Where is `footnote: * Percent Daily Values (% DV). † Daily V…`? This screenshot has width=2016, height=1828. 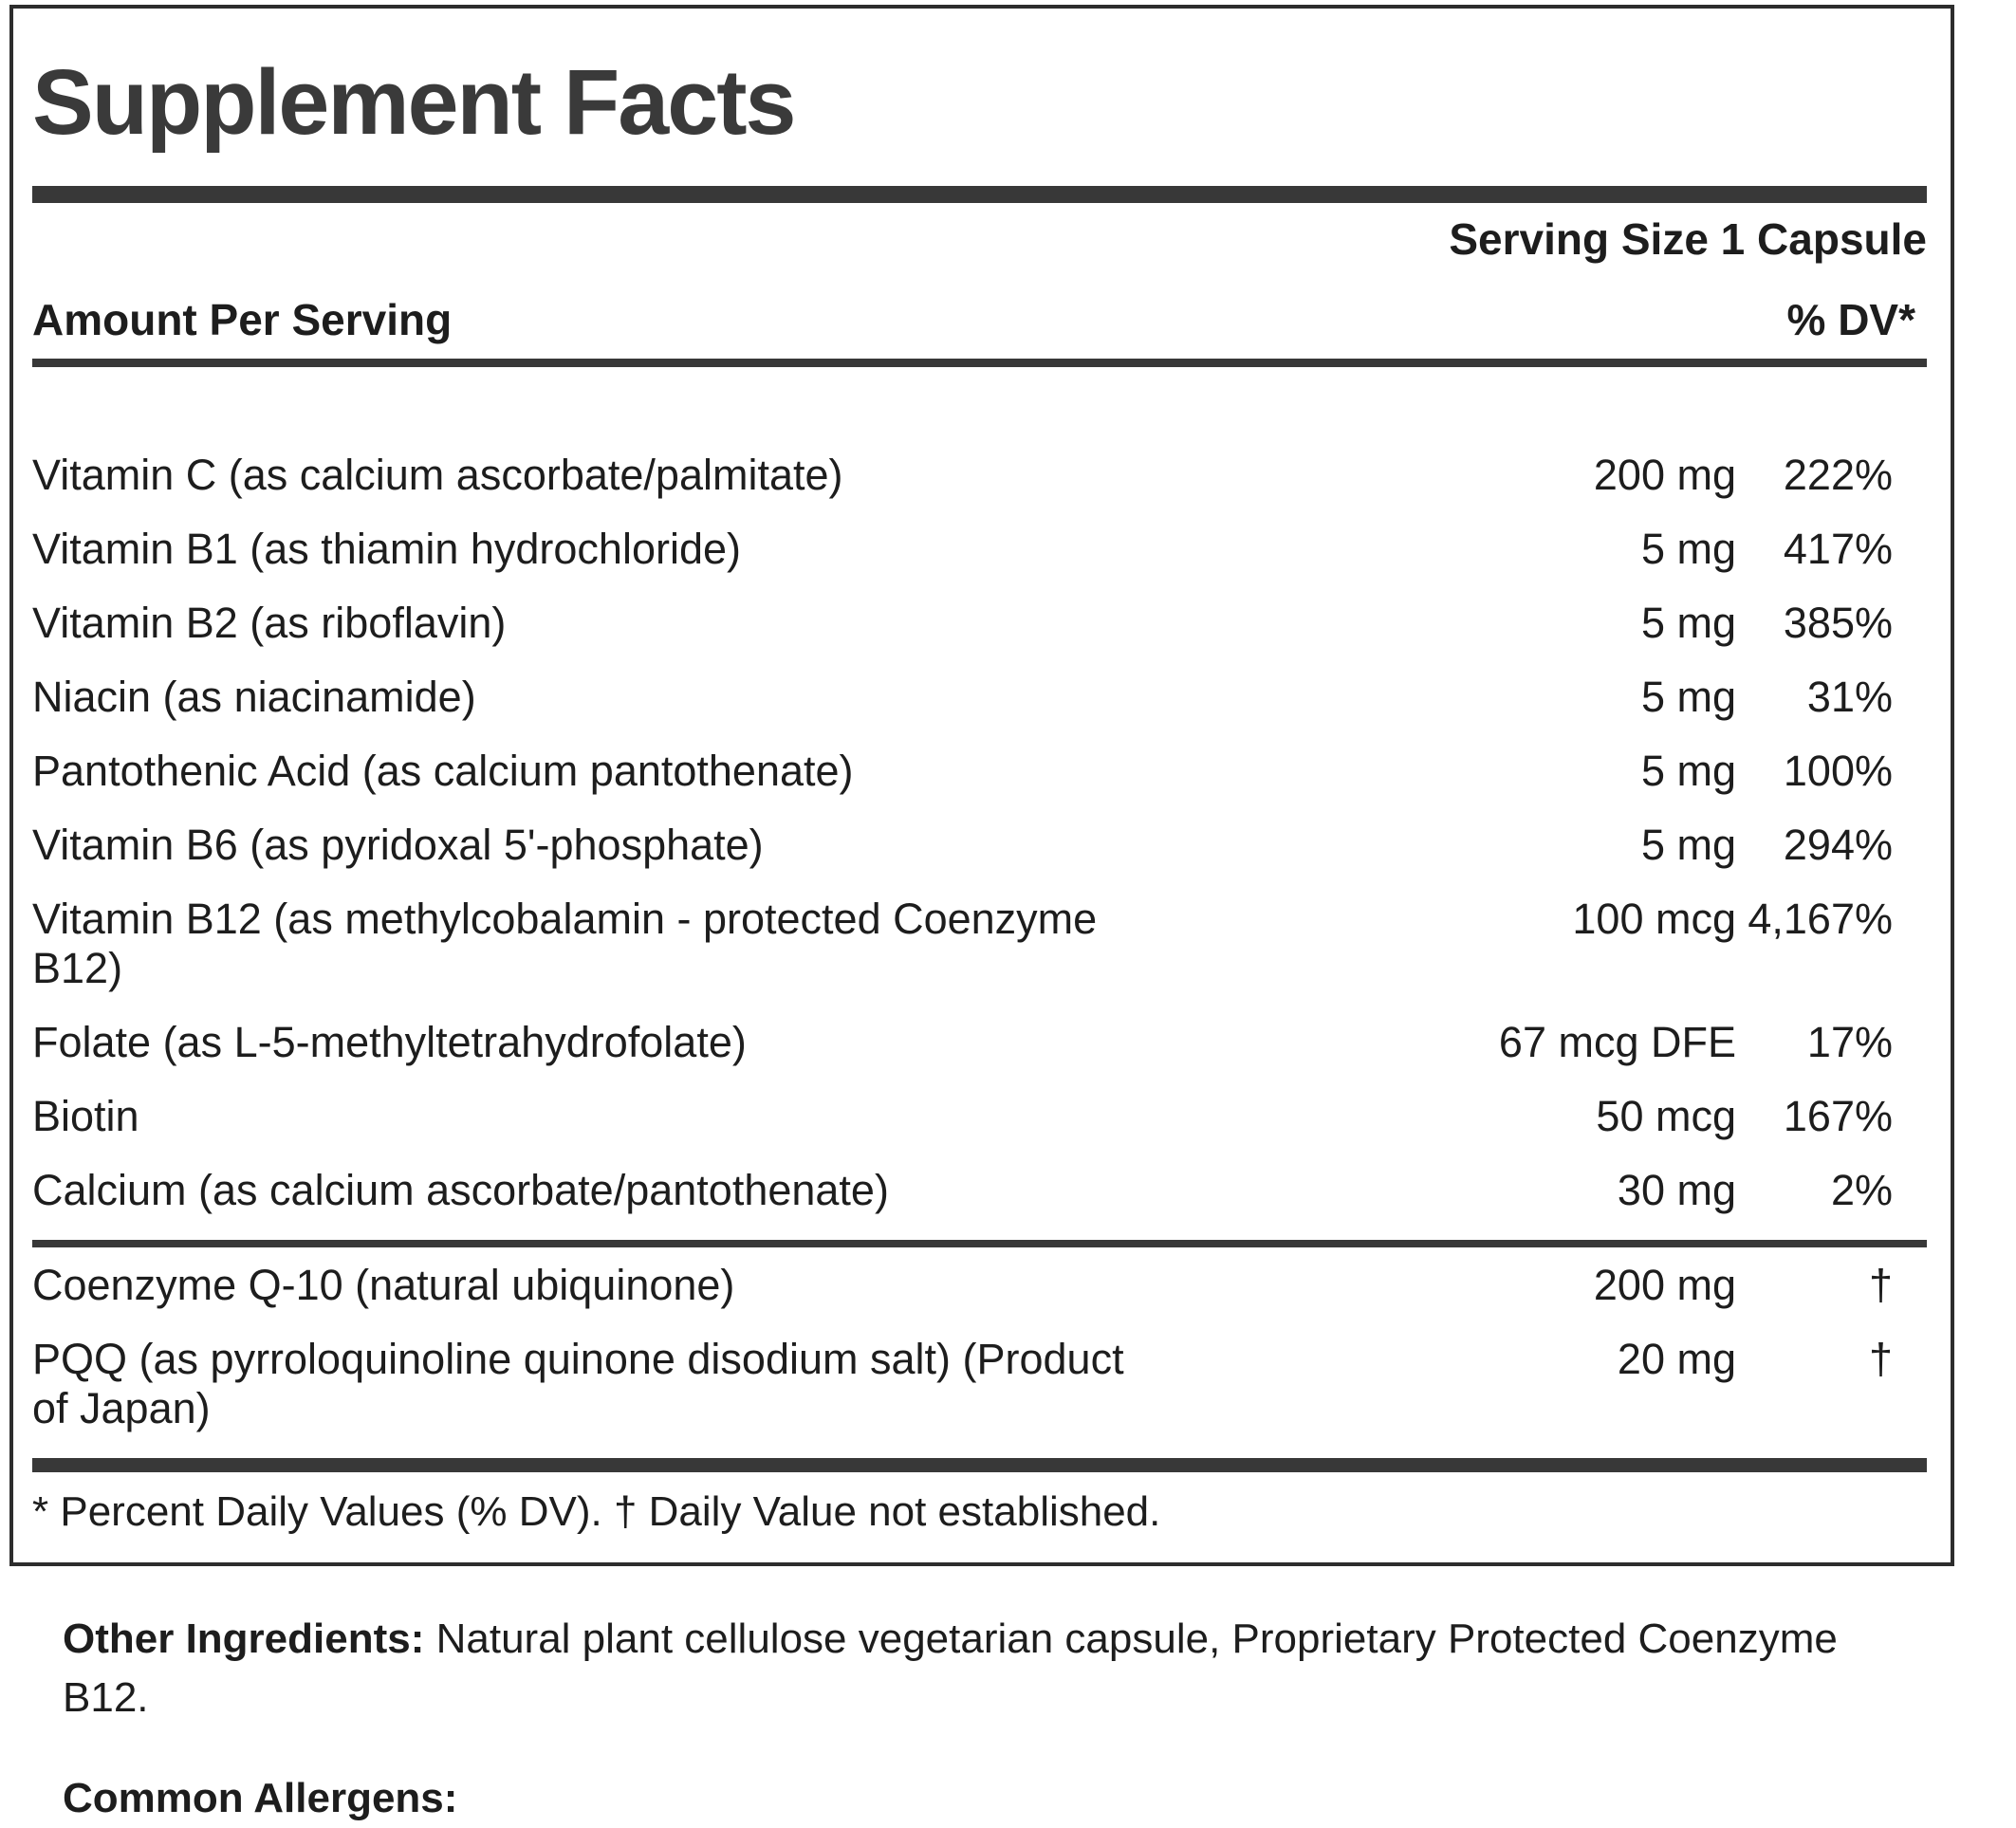
footnote: * Percent Daily Values (% DV). † Daily V… is located at coordinates (596, 1511).